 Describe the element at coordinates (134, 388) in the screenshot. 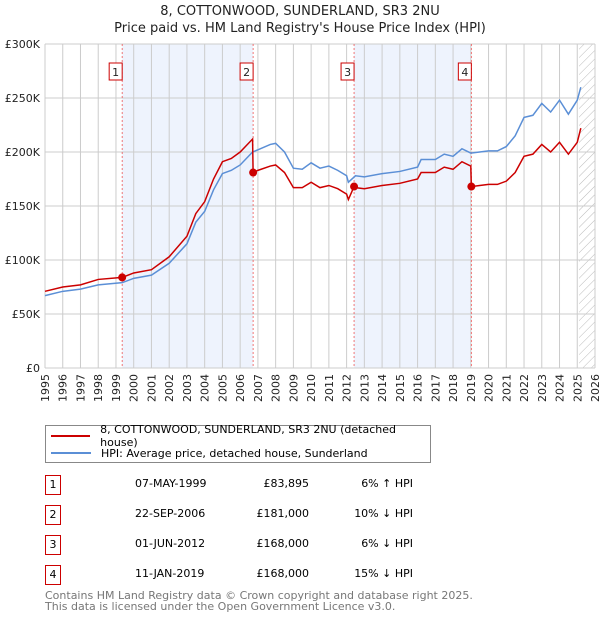

I see `x-tick-label: 2000` at that location.